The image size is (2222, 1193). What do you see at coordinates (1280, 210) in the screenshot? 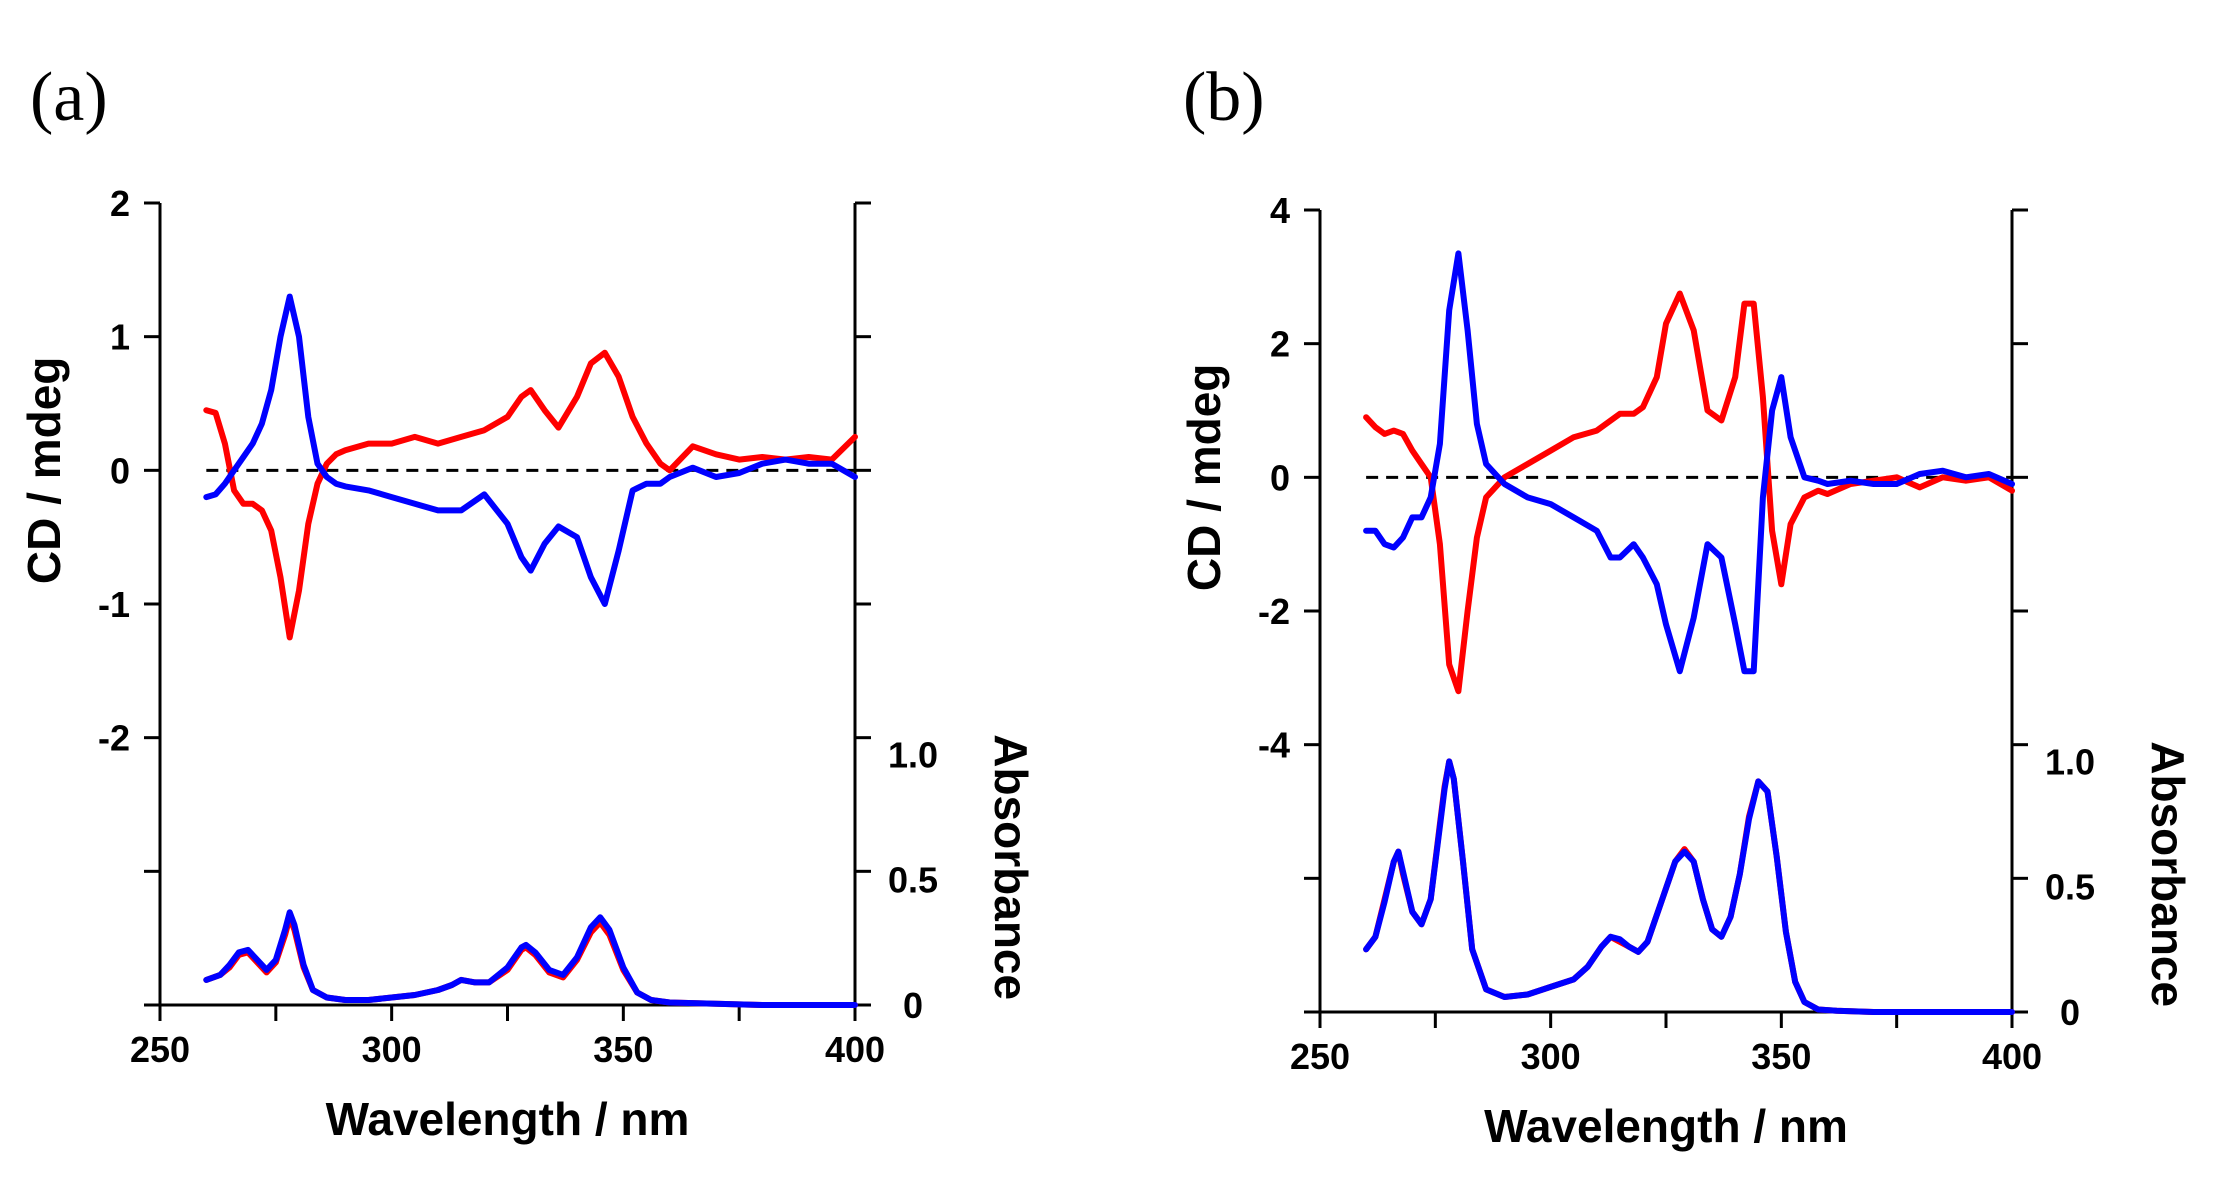
I see `y-tick-label: 4` at bounding box center [1280, 210].